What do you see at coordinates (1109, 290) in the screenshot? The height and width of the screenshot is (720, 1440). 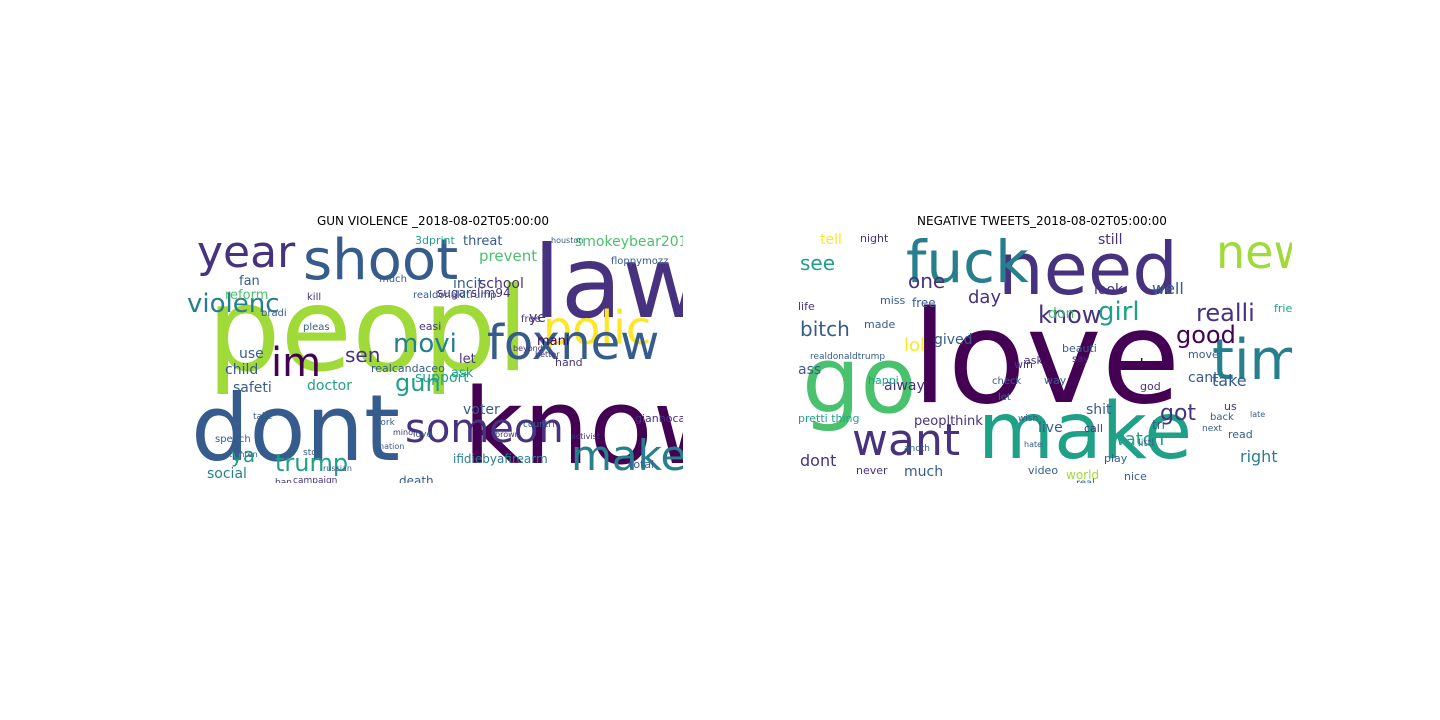 I see `cloud-word: look` at bounding box center [1109, 290].